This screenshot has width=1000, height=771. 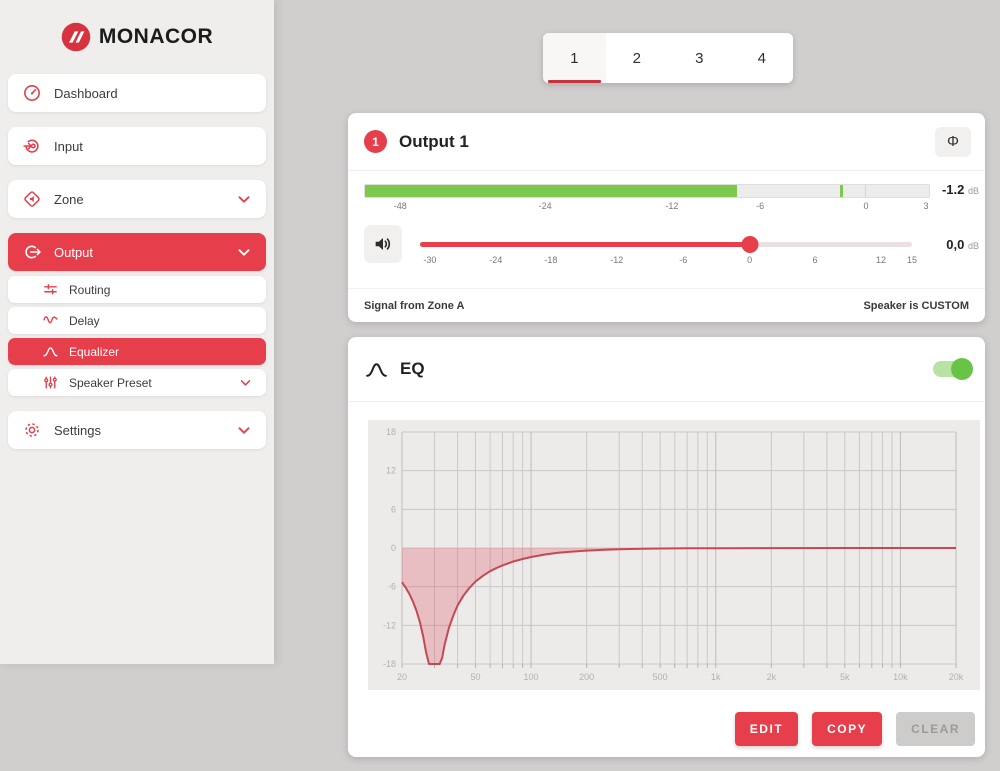 I want to click on sidebar-item-label: Speaker Preset, so click(x=110, y=382).